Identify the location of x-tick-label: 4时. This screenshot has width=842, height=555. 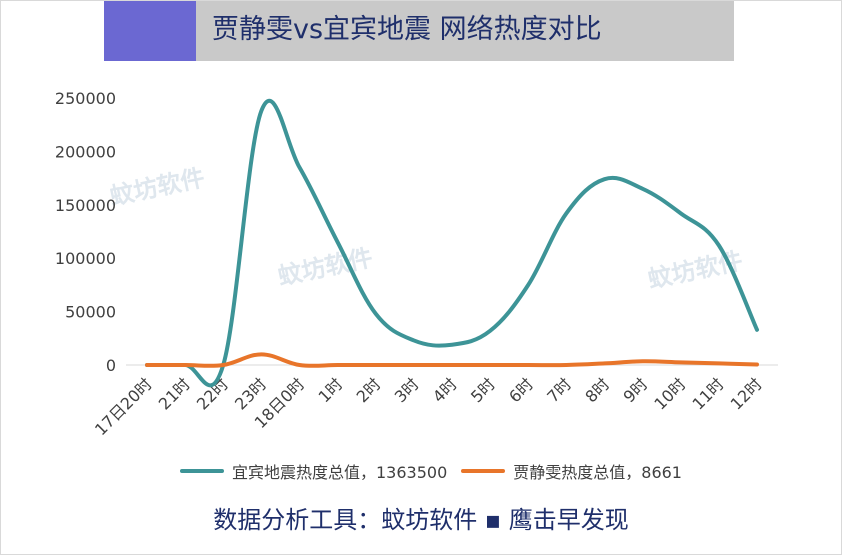
(445, 390).